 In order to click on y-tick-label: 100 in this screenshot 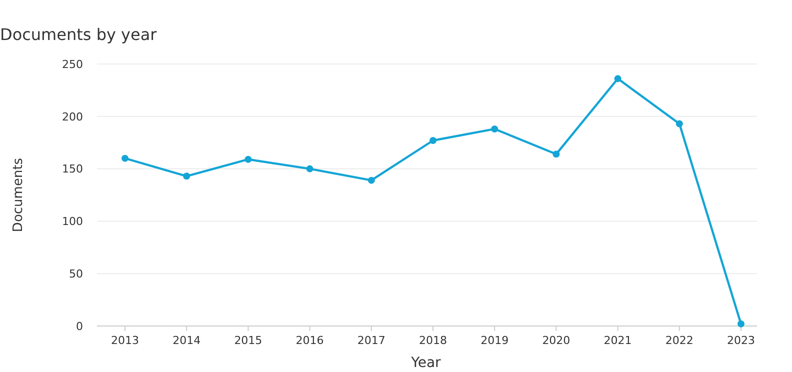, I will do `click(72, 221)`.